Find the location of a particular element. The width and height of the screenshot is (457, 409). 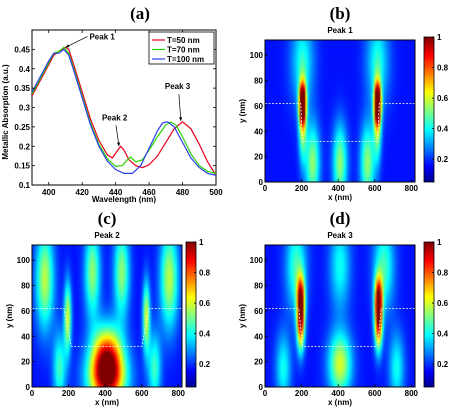

heatmap-title: Peak 1 is located at coordinates (340, 30).